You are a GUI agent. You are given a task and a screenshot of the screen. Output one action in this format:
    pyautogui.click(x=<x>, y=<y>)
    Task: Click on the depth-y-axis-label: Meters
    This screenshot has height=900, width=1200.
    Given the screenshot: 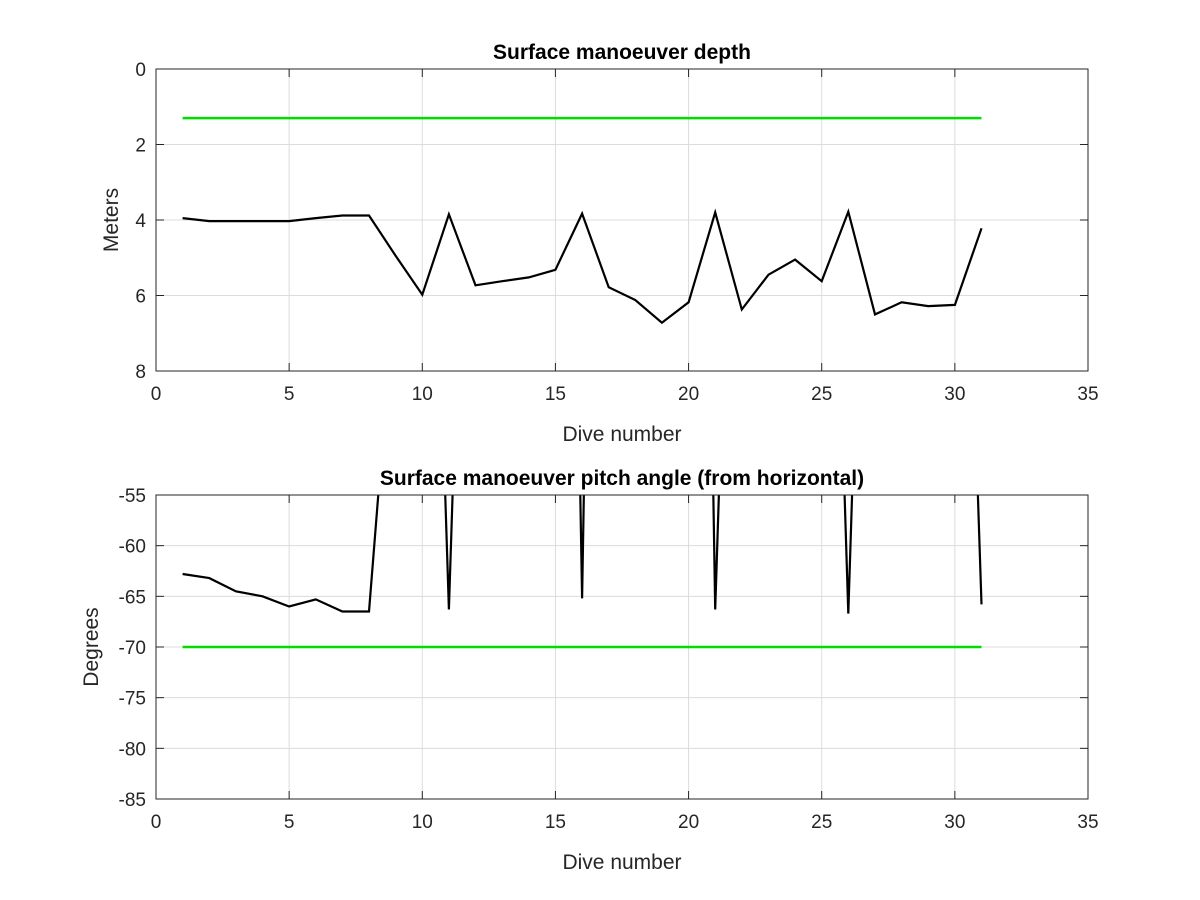 What is the action you would take?
    pyautogui.click(x=111, y=220)
    